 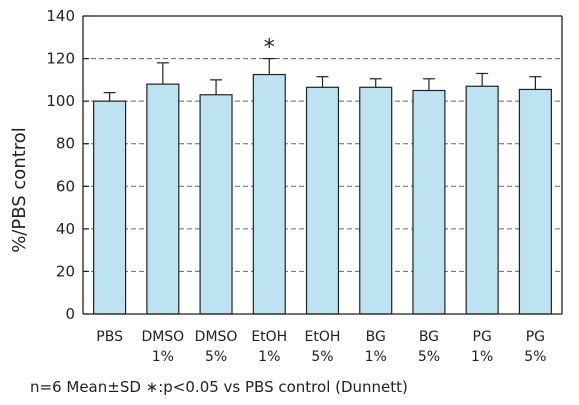 I want to click on y-tick-label: 100, so click(x=60, y=101).